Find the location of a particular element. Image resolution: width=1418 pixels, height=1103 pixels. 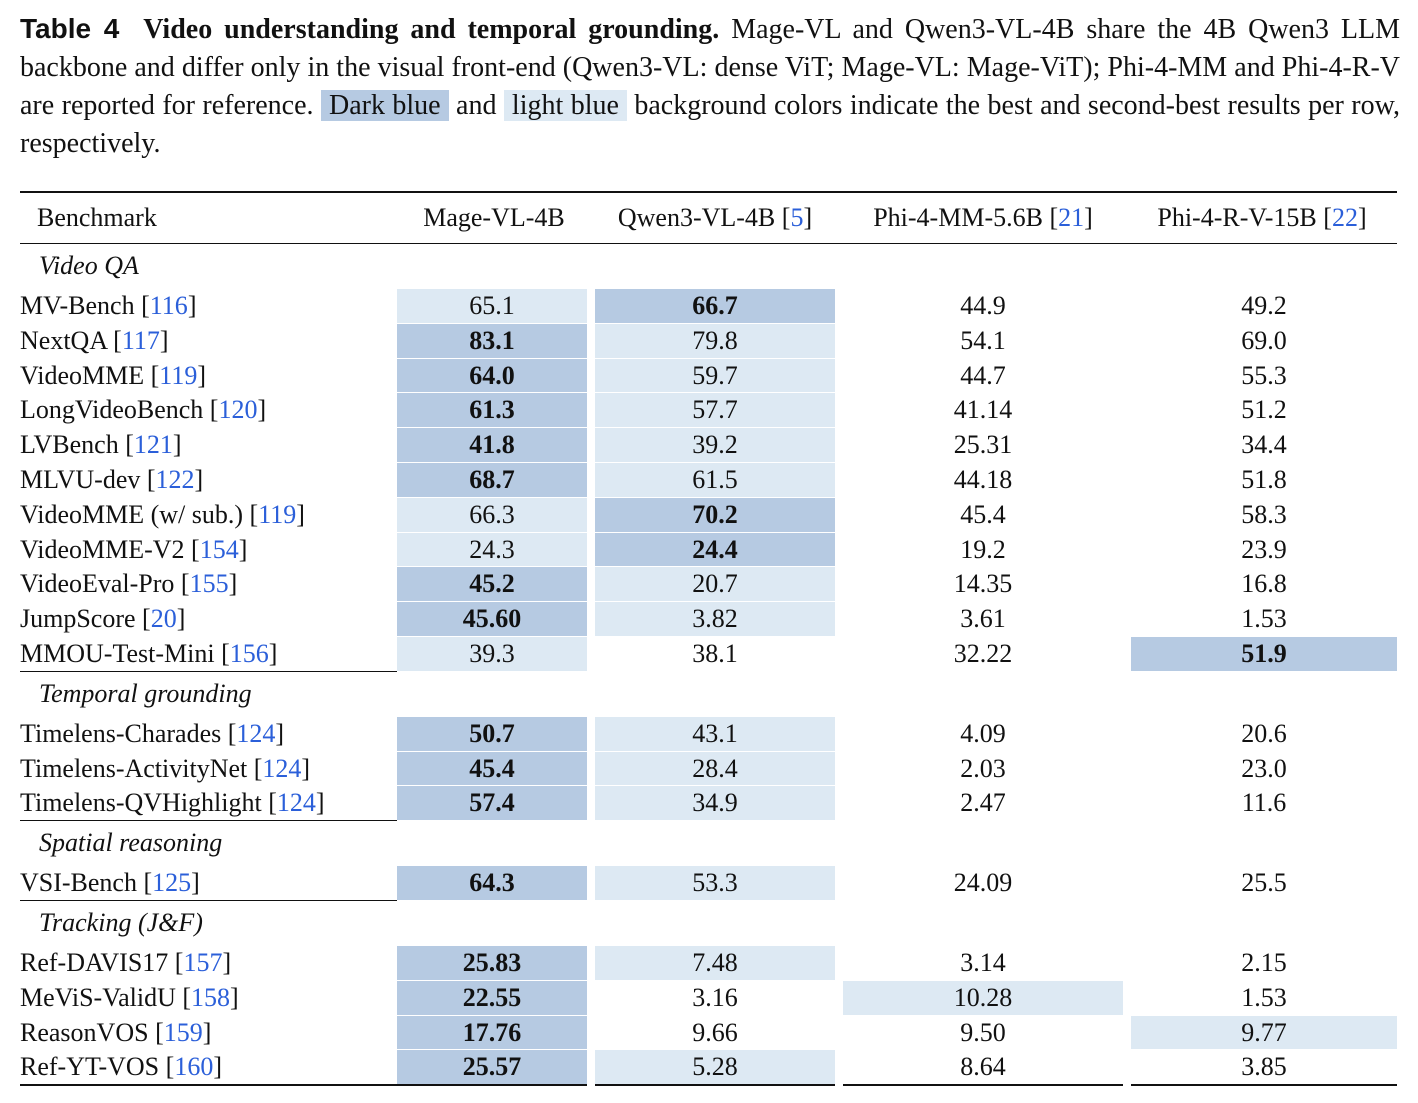

score-cell: 8.64 is located at coordinates (981, 1068).